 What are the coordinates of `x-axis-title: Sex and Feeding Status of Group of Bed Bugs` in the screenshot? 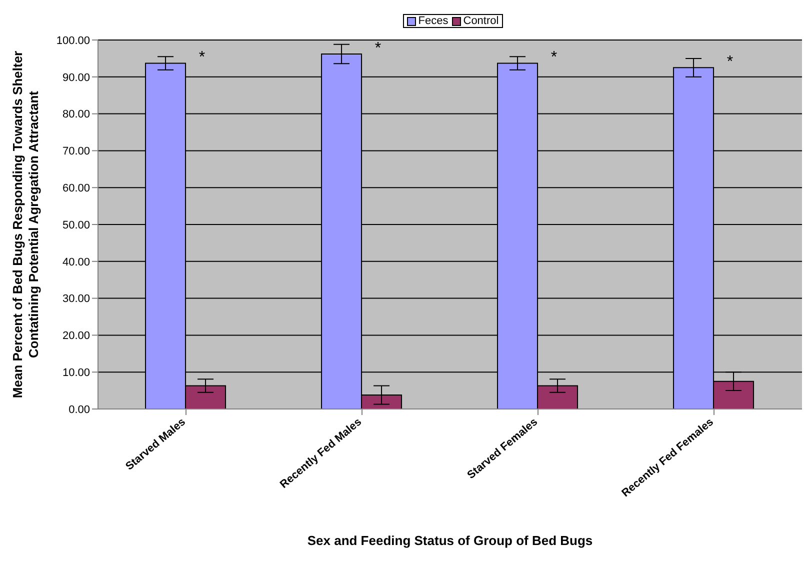 It's located at (450, 540).